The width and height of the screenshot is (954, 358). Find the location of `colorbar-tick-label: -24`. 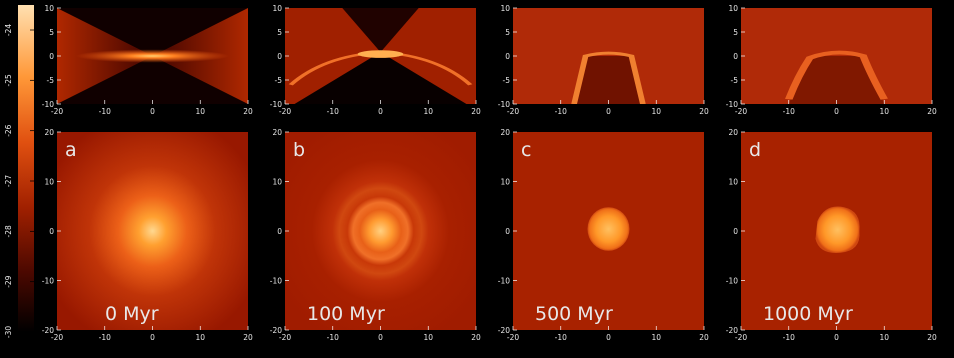

colorbar-tick-label: -24 is located at coordinates (8, 30).